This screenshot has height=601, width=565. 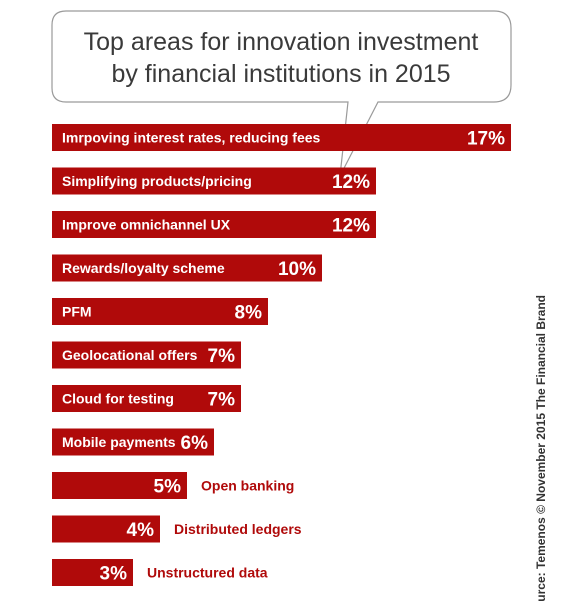 I want to click on bar-value-label-11: 3%, so click(x=114, y=574).